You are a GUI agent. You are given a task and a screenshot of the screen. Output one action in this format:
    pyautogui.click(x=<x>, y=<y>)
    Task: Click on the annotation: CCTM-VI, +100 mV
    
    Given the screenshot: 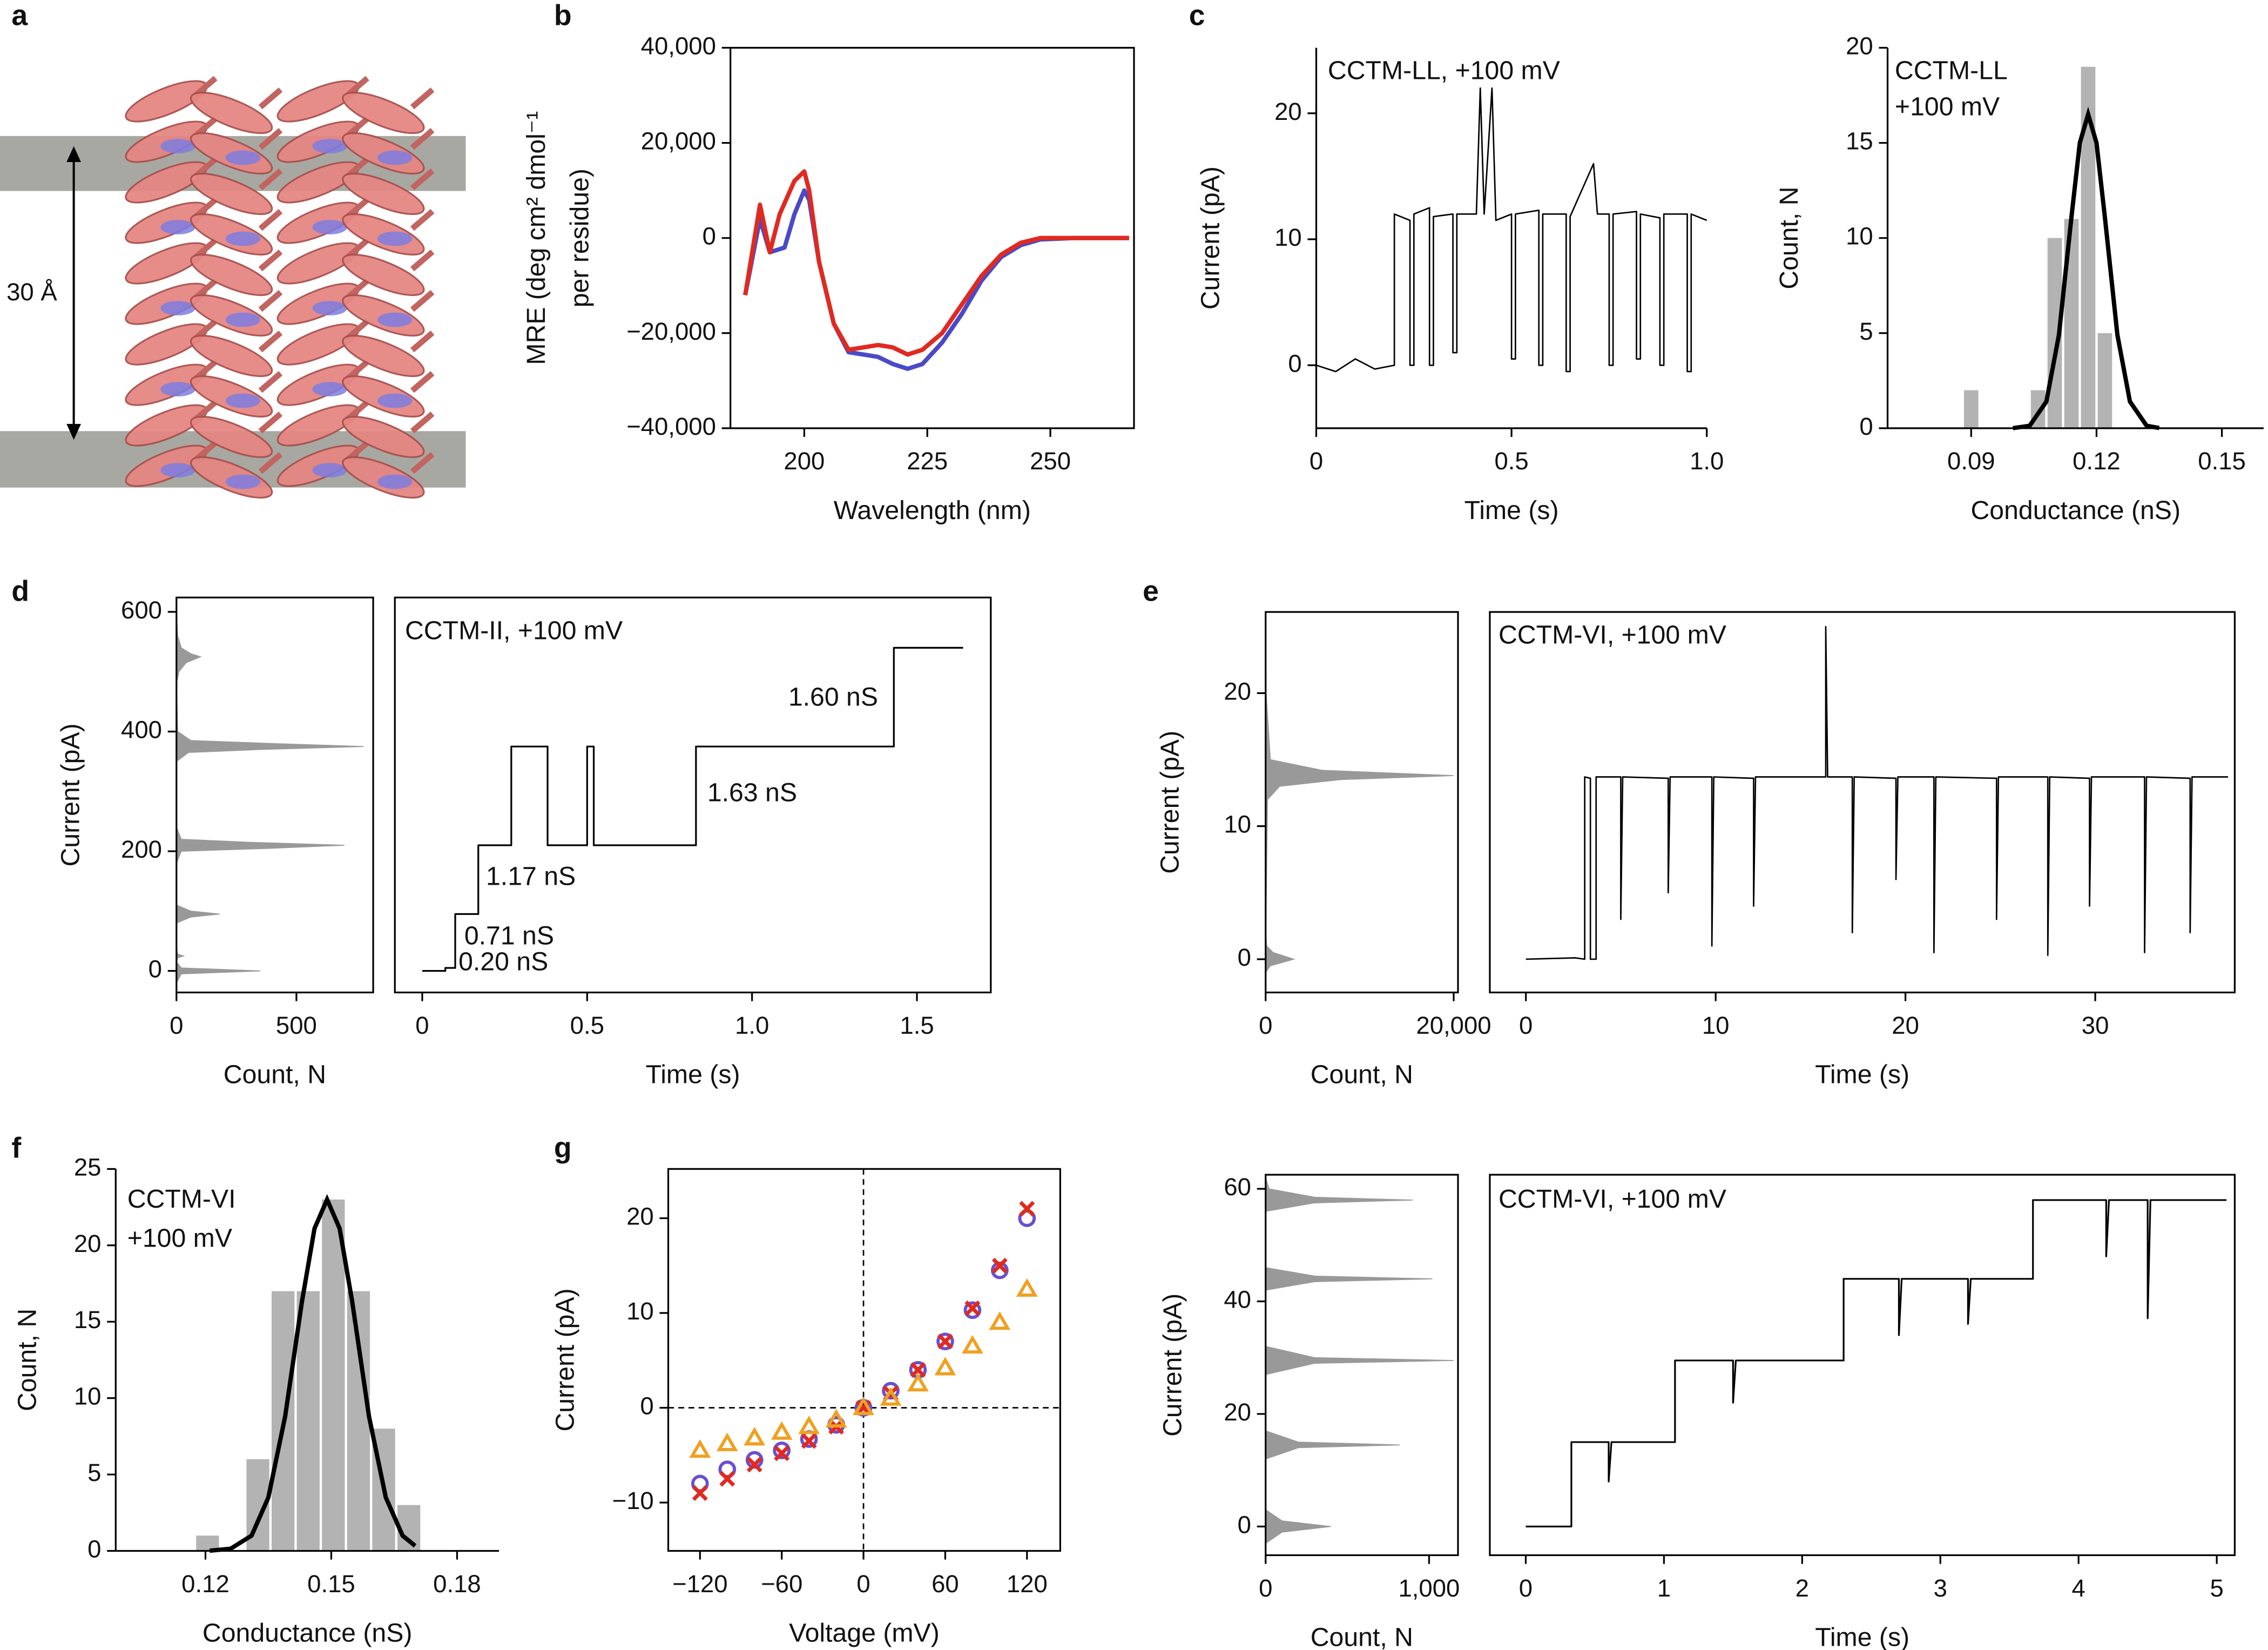 What is the action you would take?
    pyautogui.click(x=1612, y=1199)
    